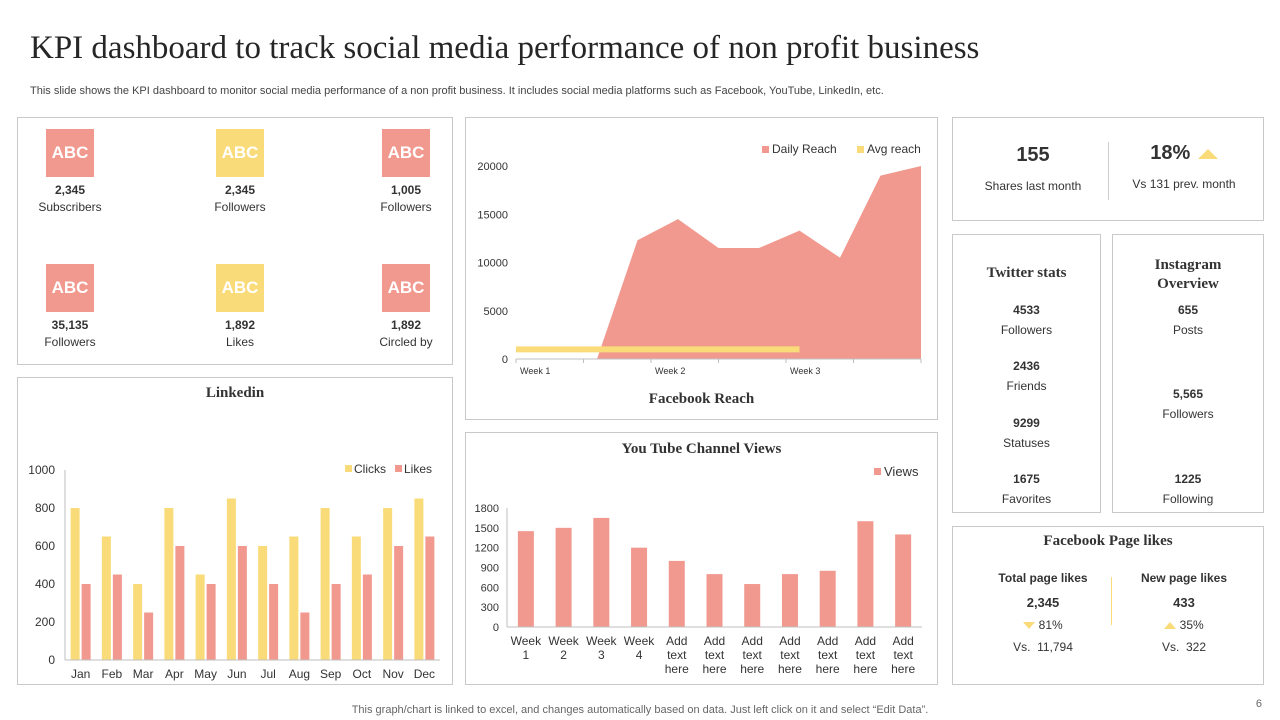 The image size is (1280, 720). Describe the element at coordinates (639, 648) in the screenshot. I see `x-tick-label: Week 4` at that location.